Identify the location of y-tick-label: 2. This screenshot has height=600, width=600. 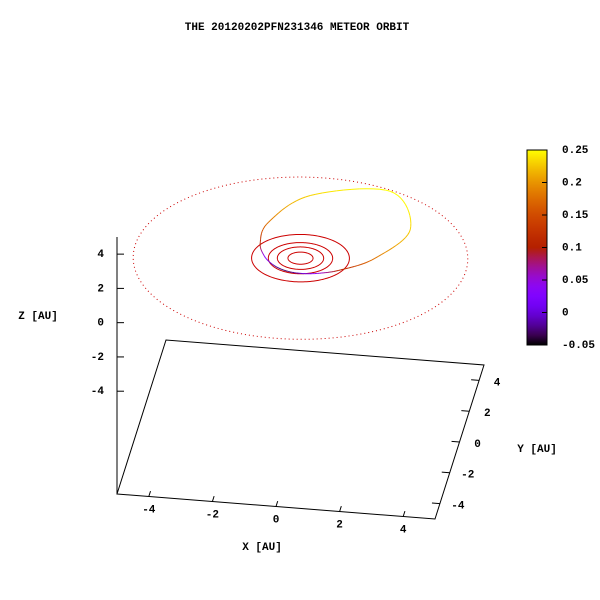
(487, 414).